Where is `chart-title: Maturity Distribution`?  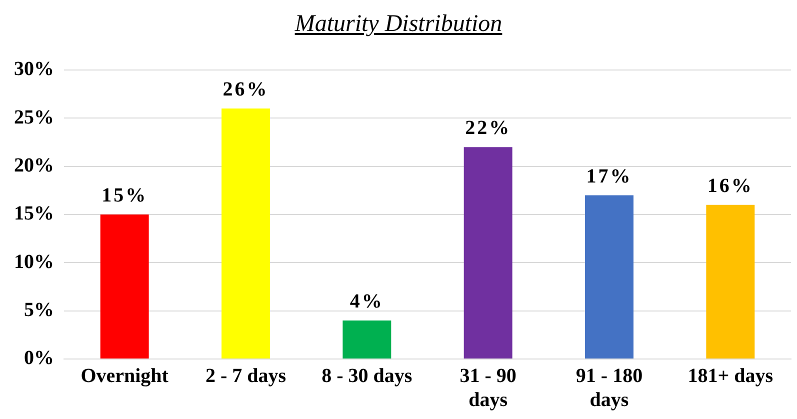
chart-title: Maturity Distribution is located at coordinates (399, 24).